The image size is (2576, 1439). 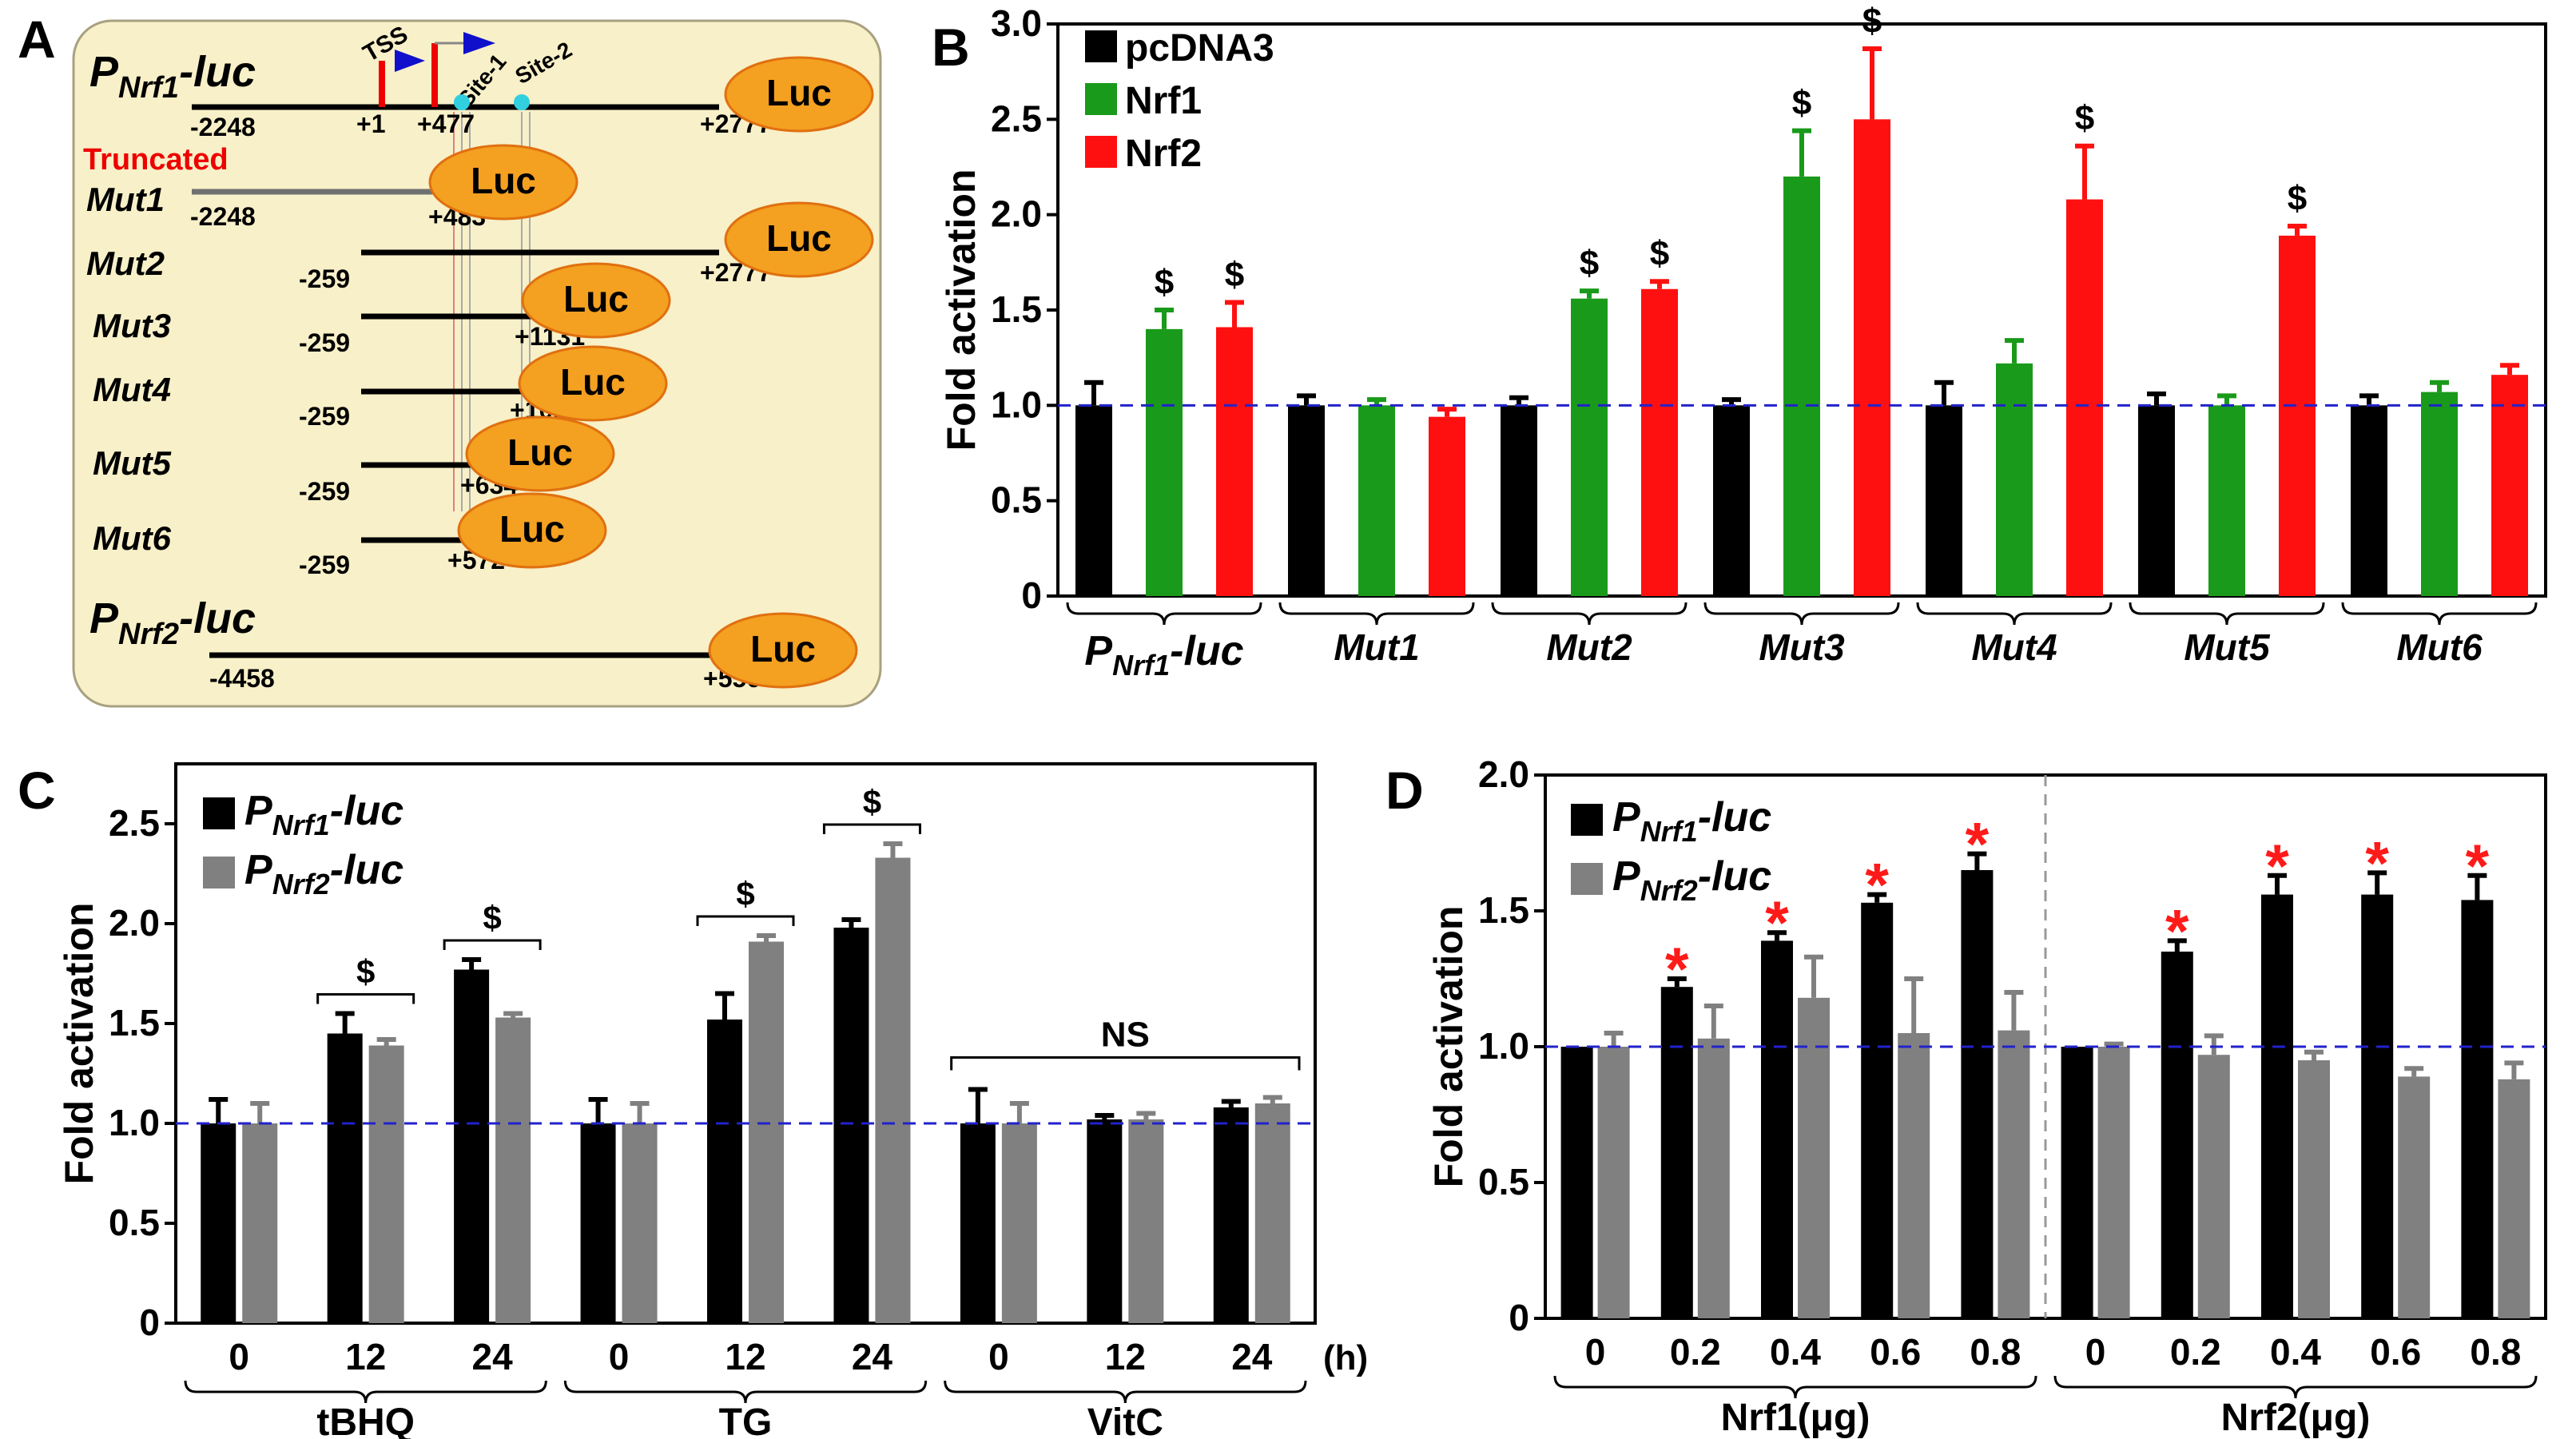 What do you see at coordinates (156, 160) in the screenshot?
I see `truncated-label: Truncated` at bounding box center [156, 160].